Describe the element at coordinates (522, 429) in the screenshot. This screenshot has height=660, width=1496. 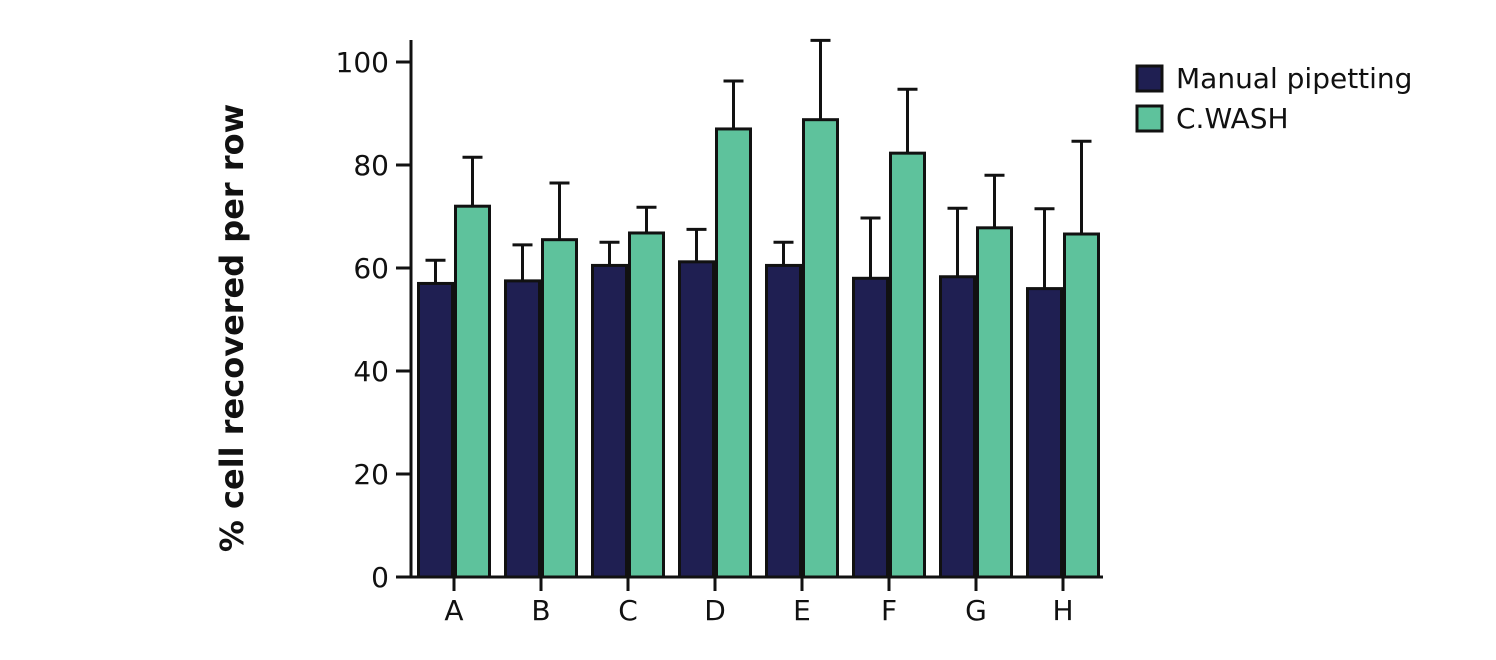
I see `bar-manual-B` at that location.